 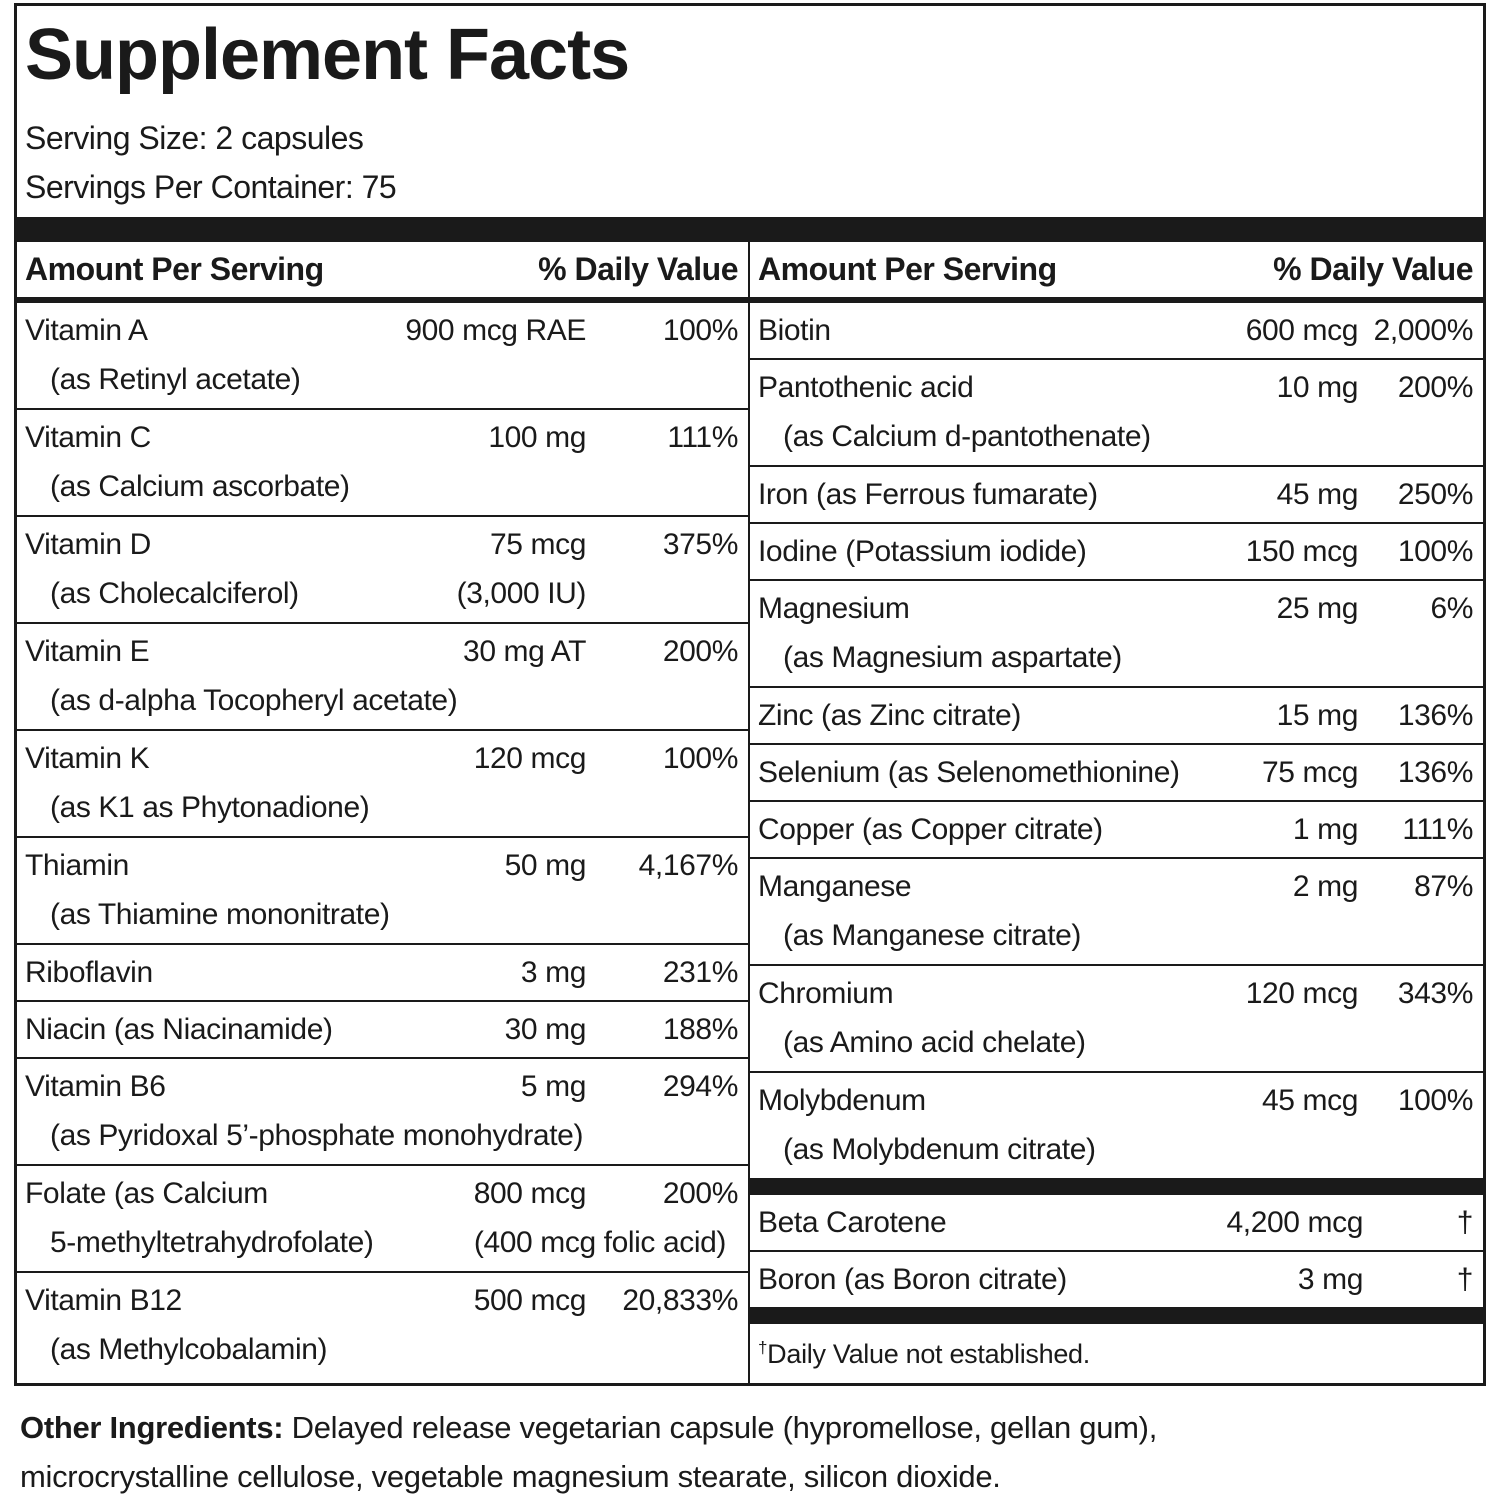 I want to click on nutrient-name: Biotin, so click(x=794, y=330).